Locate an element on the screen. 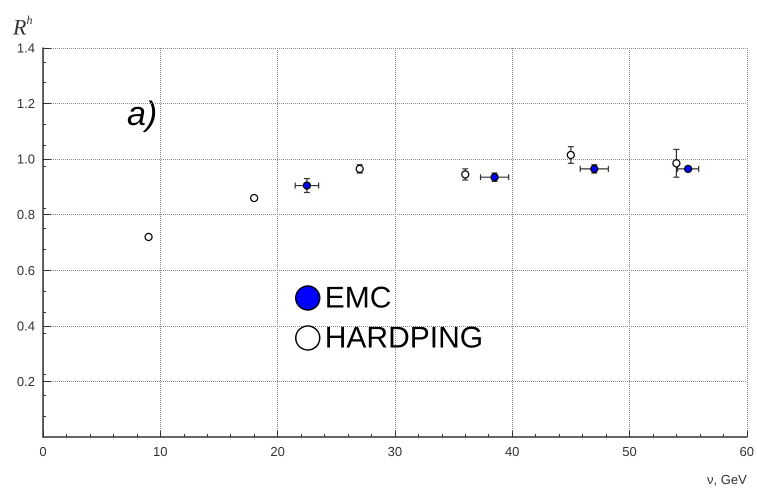 The image size is (757, 499). x-tick-label: 50 is located at coordinates (629, 451).